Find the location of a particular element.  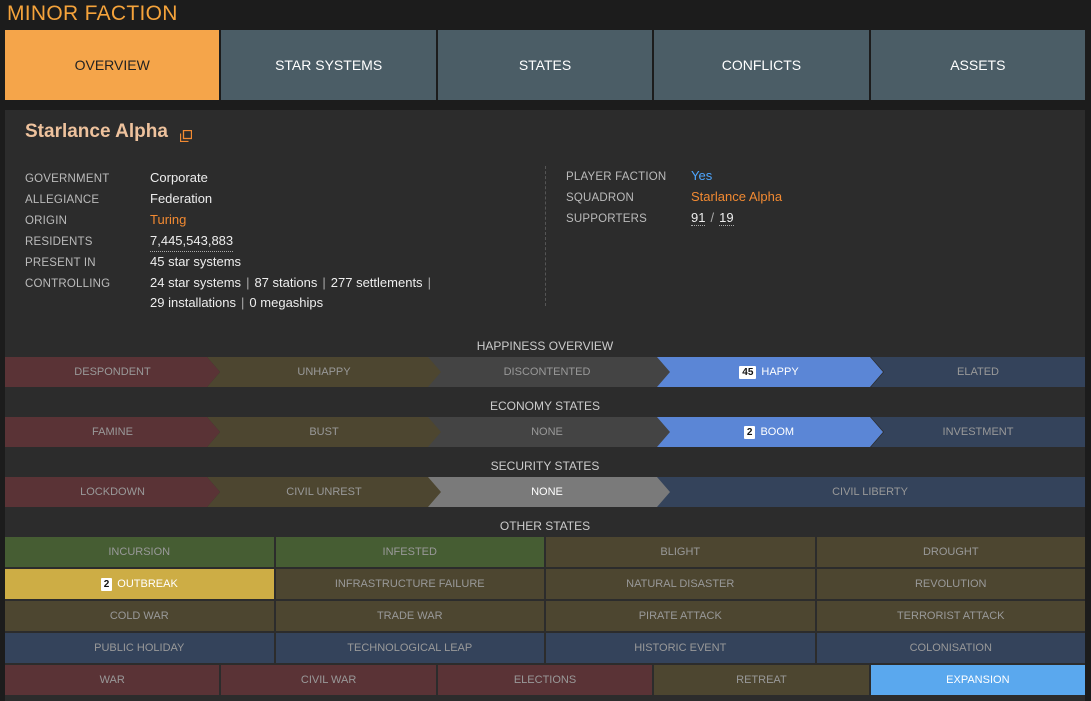

happiness-state-unhappy: UNHAPPY is located at coordinates (324, 372).